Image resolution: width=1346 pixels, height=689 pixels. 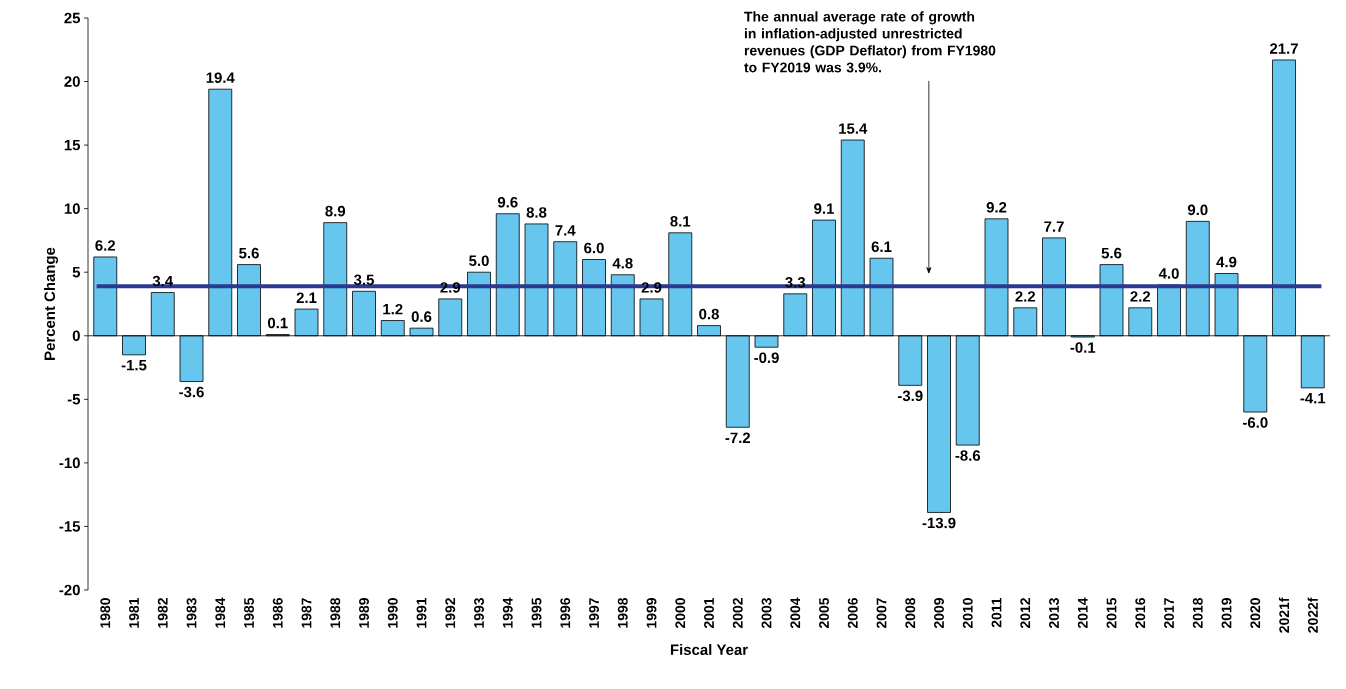 I want to click on data-label: -7.2, so click(x=738, y=437).